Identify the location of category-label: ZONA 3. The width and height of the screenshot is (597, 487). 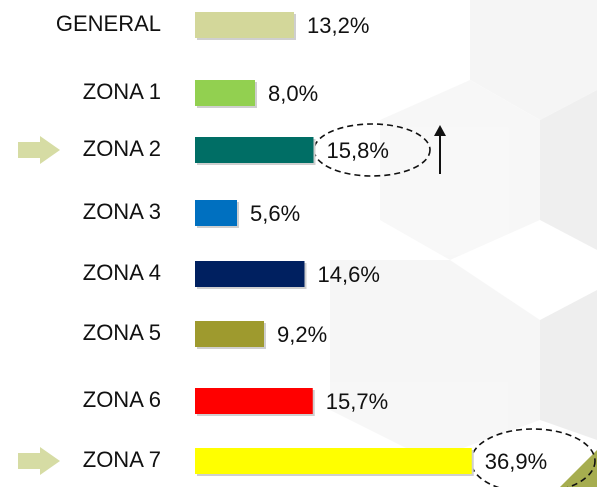
(122, 211).